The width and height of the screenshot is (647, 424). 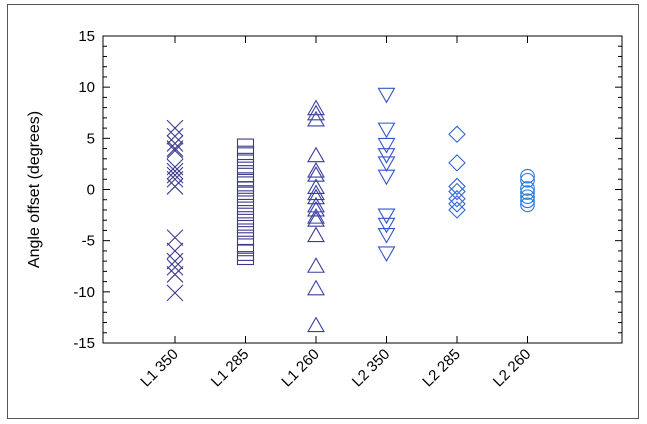 What do you see at coordinates (512, 368) in the screenshot?
I see `x-tick-label: L2 260` at bounding box center [512, 368].